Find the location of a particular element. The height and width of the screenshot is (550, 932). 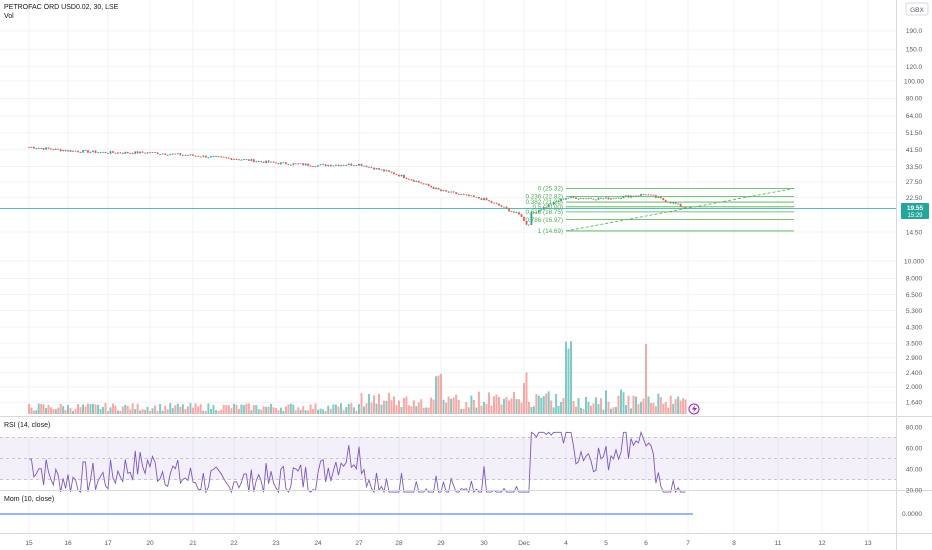

time-axis: 15 16 17 20 21 22 23 24 27 28 29 30 Dec 4 5 6 7 8 11 12 13 is located at coordinates (448, 543).